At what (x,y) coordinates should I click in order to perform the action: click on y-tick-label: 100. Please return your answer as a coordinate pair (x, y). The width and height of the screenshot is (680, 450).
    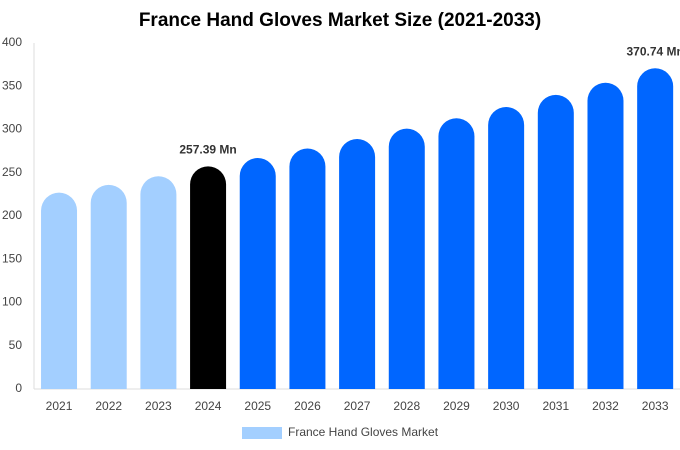
    Looking at the image, I should click on (12, 302).